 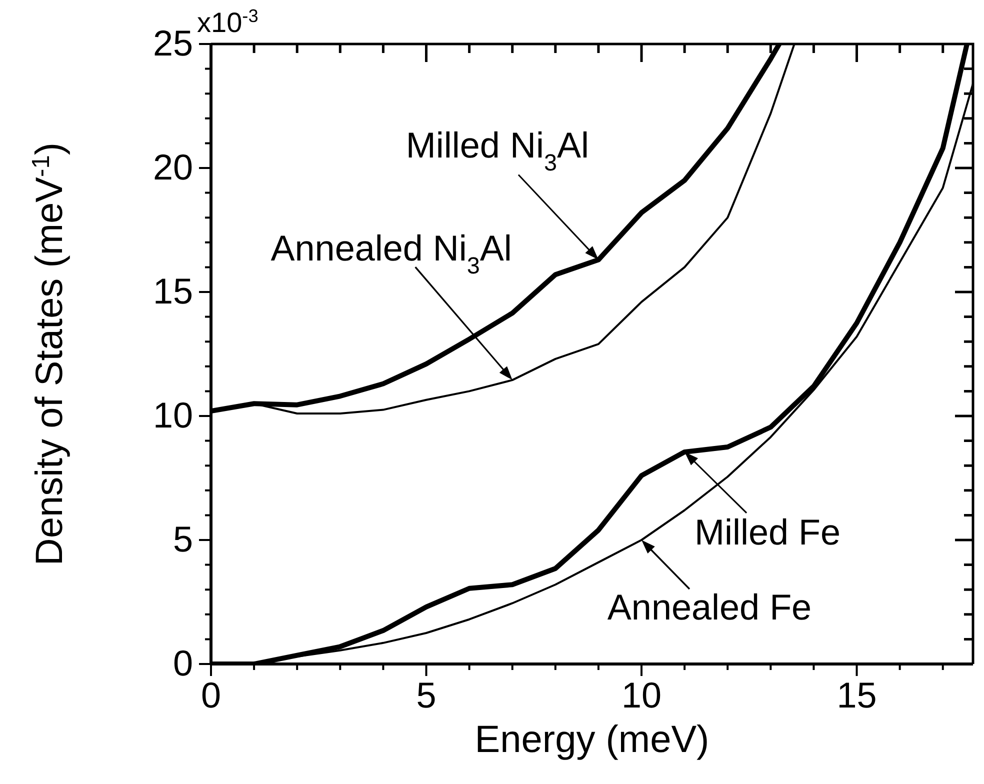 I want to click on annotation: Annealed Fe, so click(x=709, y=607).